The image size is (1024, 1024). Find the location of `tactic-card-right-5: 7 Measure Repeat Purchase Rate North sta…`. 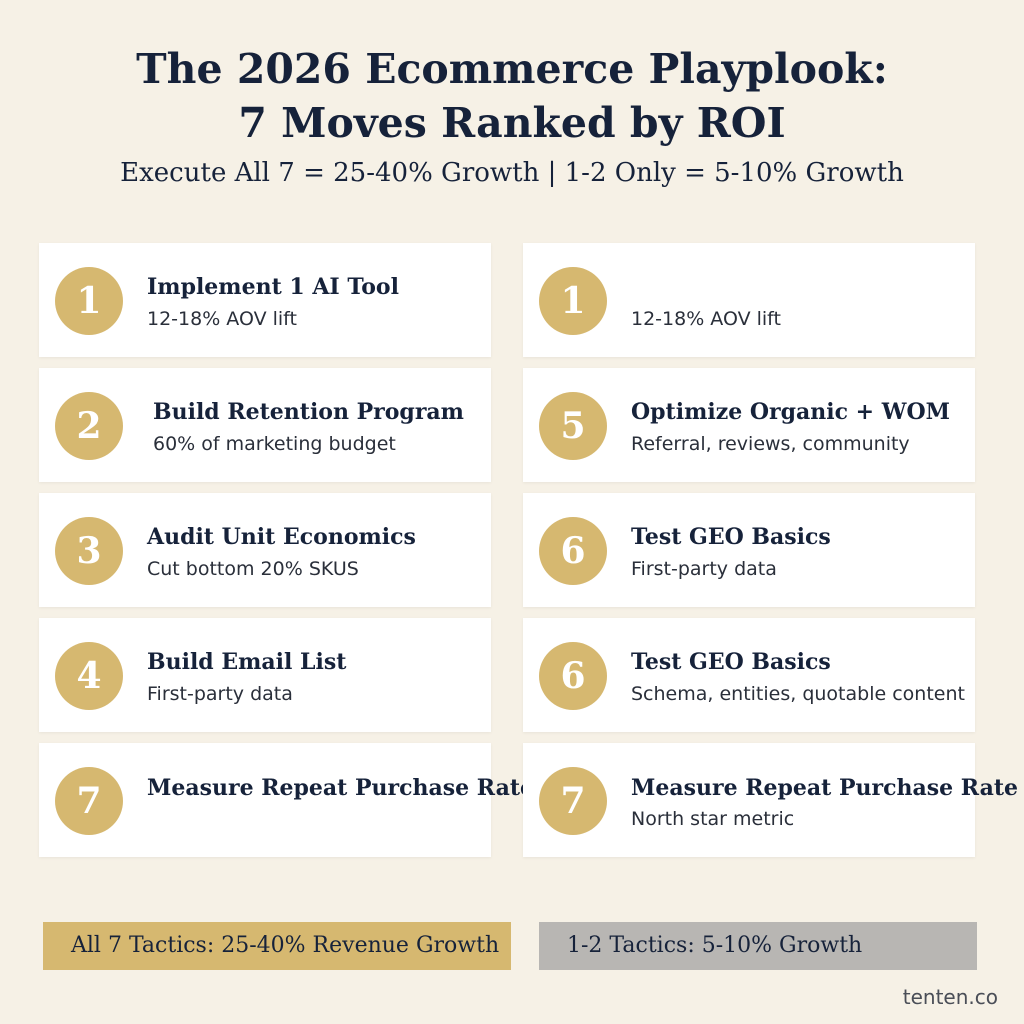

tactic-card-right-5: 7 Measure Repeat Purchase Rate North sta… is located at coordinates (770, 800).